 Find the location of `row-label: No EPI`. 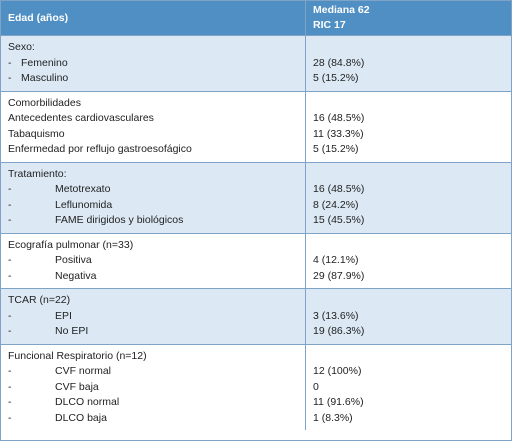

row-label: No EPI is located at coordinates (72, 331).